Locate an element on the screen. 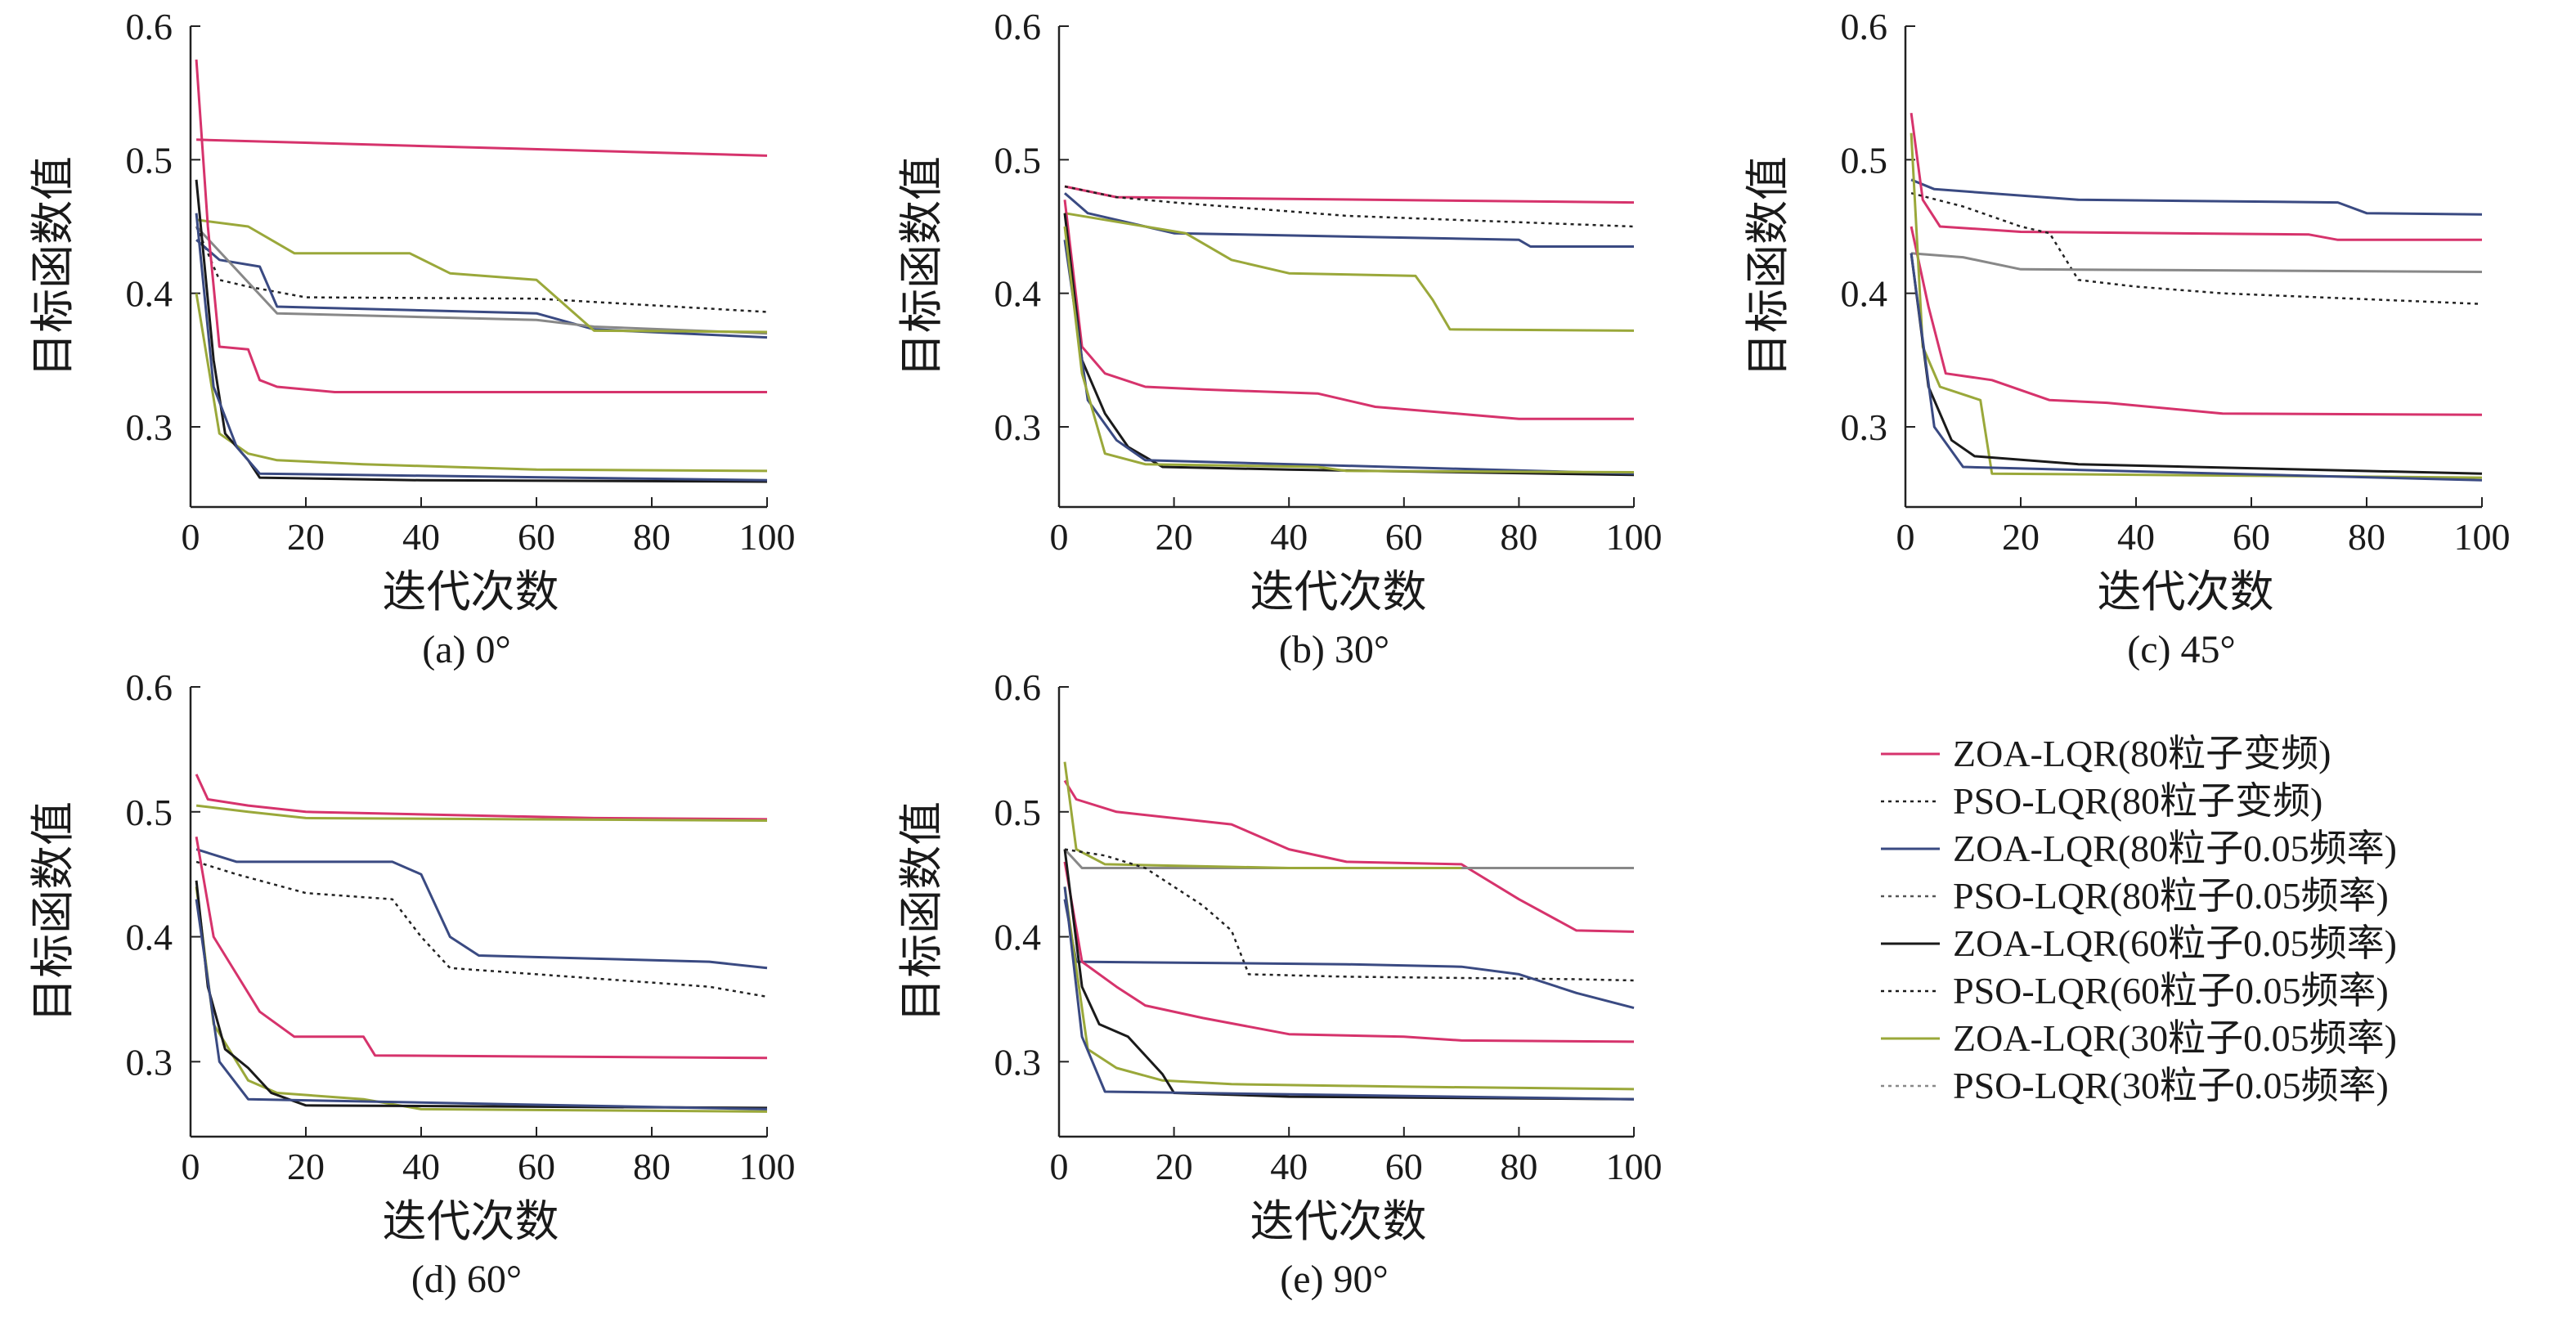  panel-caption: (e) 90° is located at coordinates (1334, 1279).